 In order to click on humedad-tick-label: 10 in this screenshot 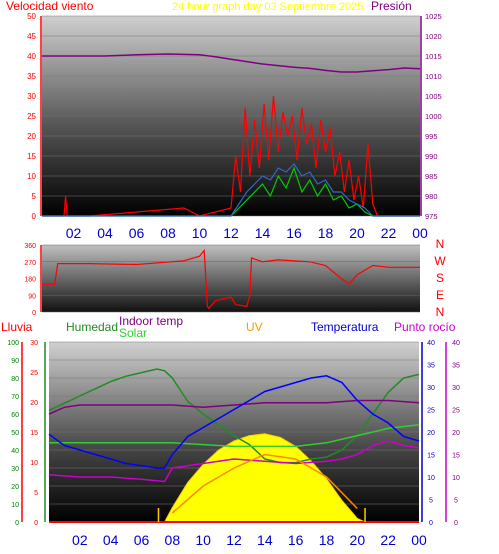, I will do `click(34, 463)`.